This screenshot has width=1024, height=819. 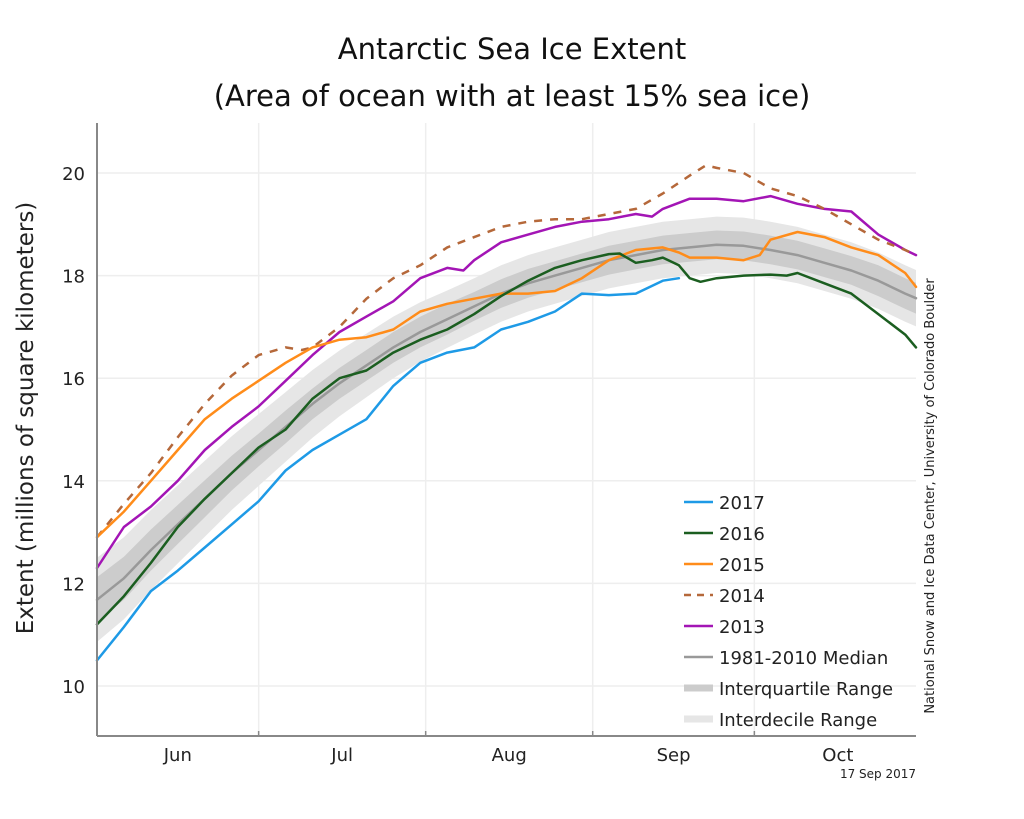 What do you see at coordinates (742, 596) in the screenshot?
I see `legend-label: 2014` at bounding box center [742, 596].